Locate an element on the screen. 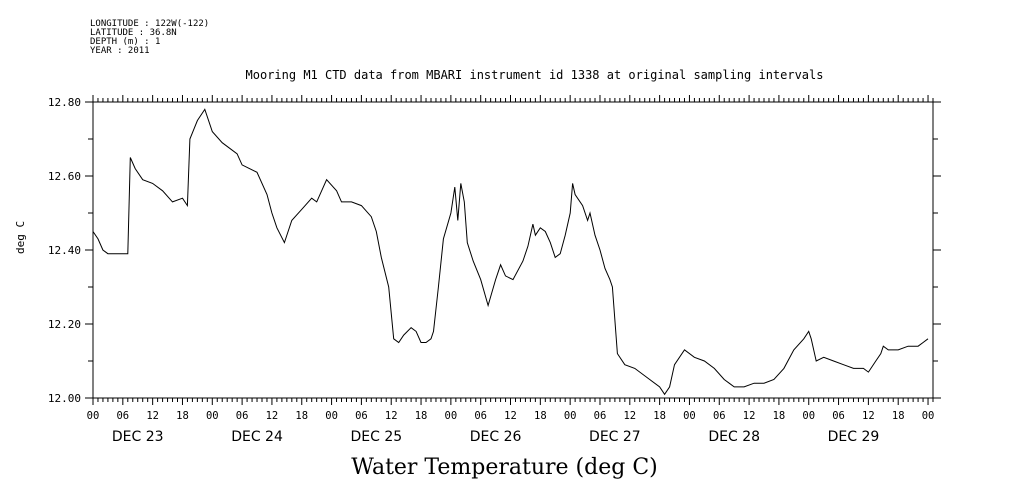 The height and width of the screenshot is (504, 1009). y-tick-label: 12.80 is located at coordinates (64, 102).